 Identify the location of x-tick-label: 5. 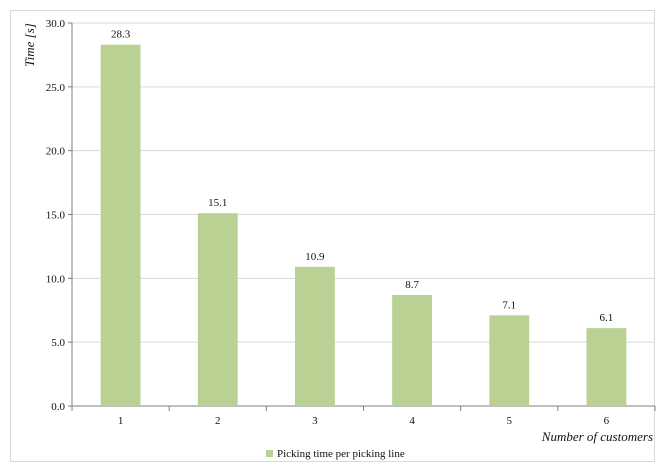
(510, 421).